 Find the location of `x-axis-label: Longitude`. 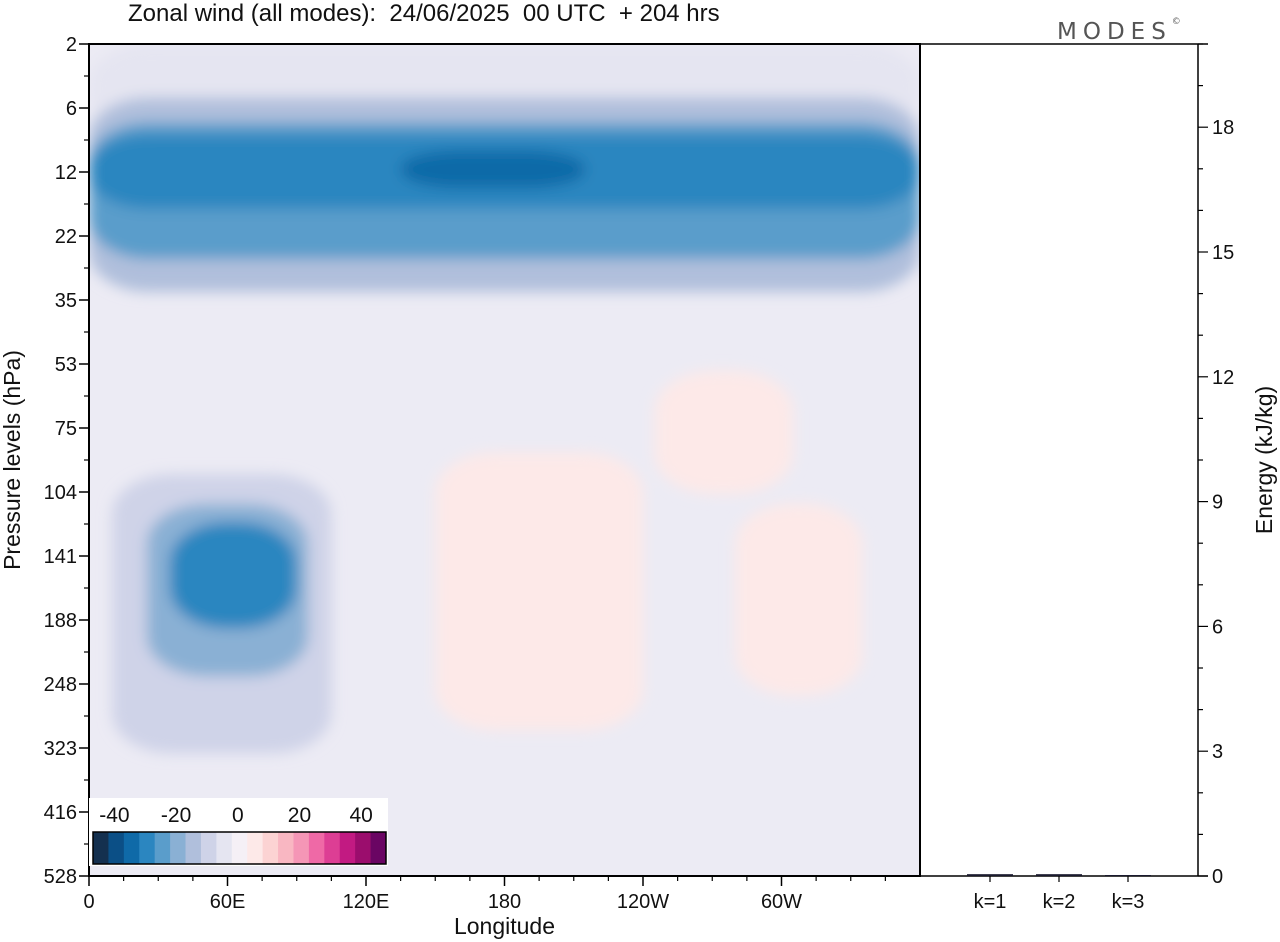

x-axis-label: Longitude is located at coordinates (504, 926).